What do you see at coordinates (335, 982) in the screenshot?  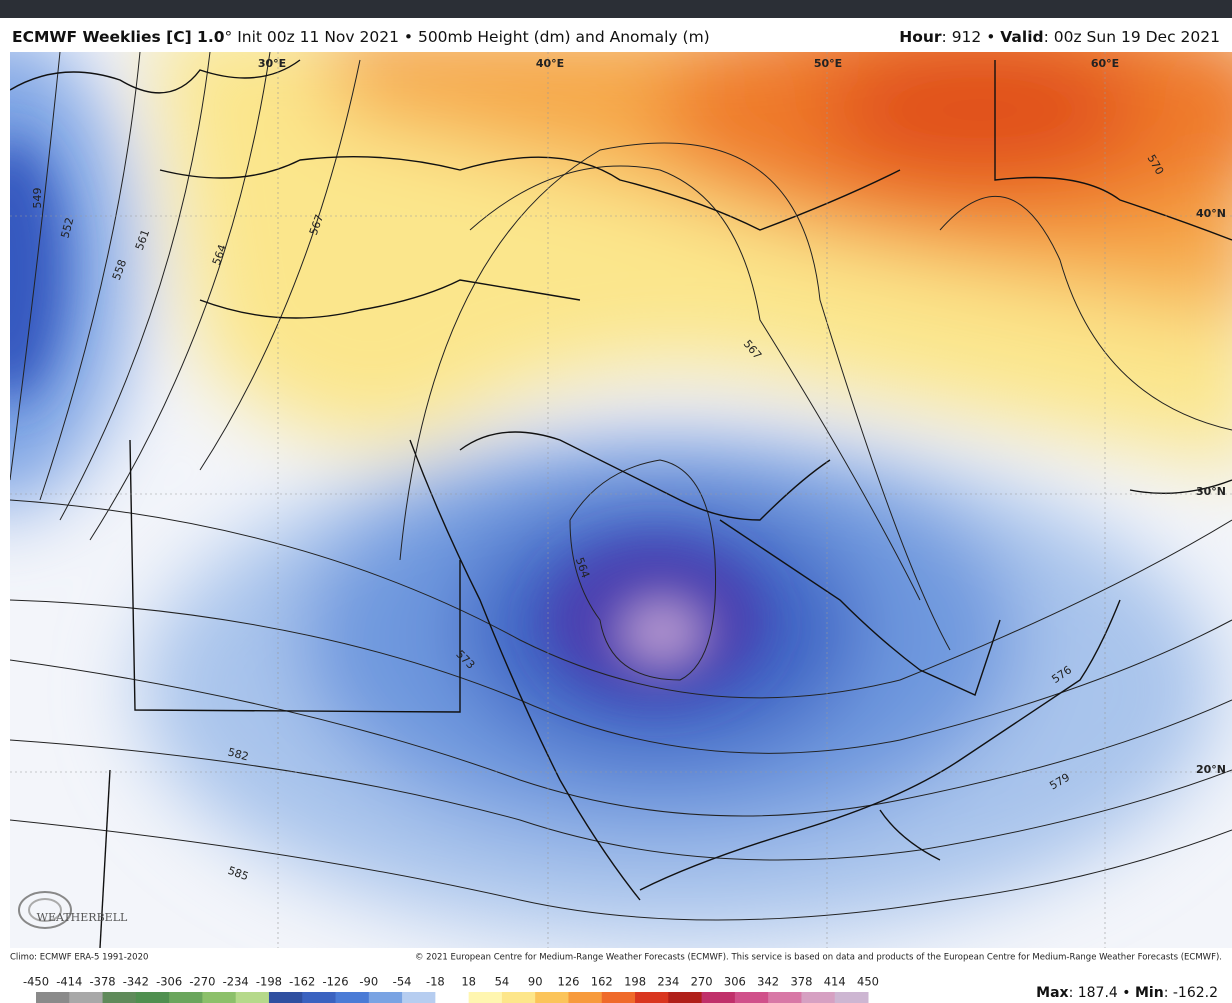 I see `colorbar-tick-label: -126` at bounding box center [335, 982].